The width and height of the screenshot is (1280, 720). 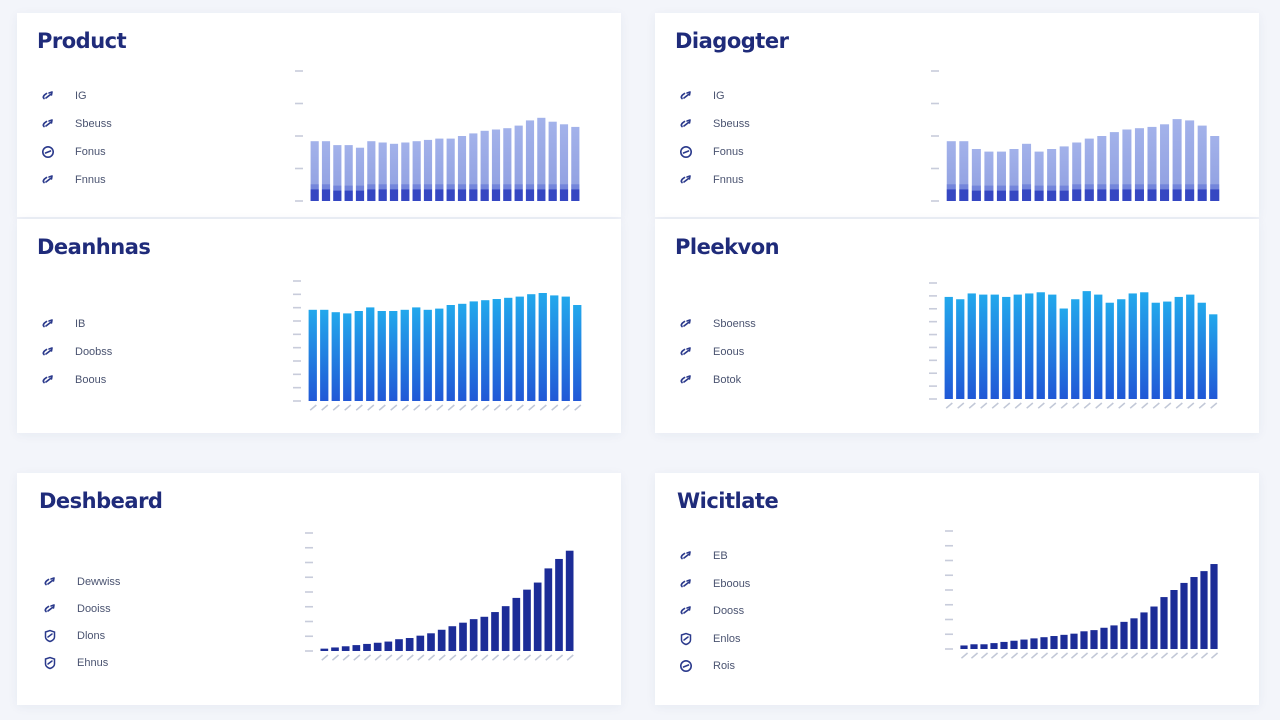 I want to click on legend-label: Rois, so click(x=724, y=666).